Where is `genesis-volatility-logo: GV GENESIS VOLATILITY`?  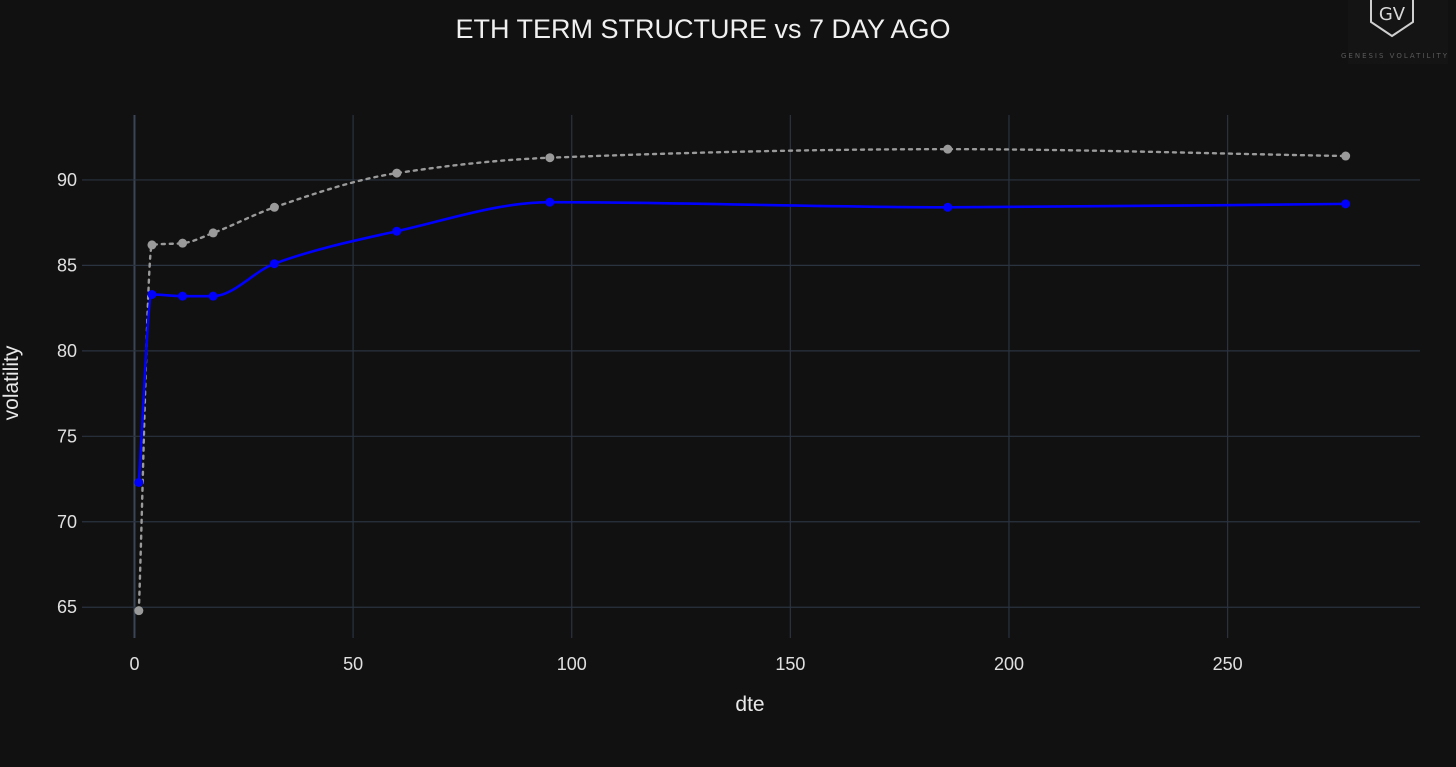
genesis-volatility-logo: GV GENESIS VOLATILITY is located at coordinates (1395, 32).